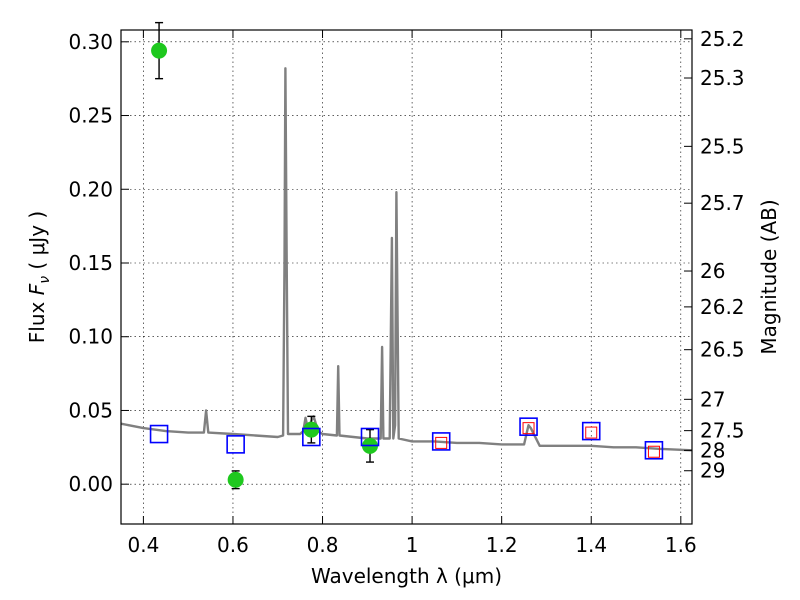  I want to click on x-tick-label: 1.2, so click(502, 545).